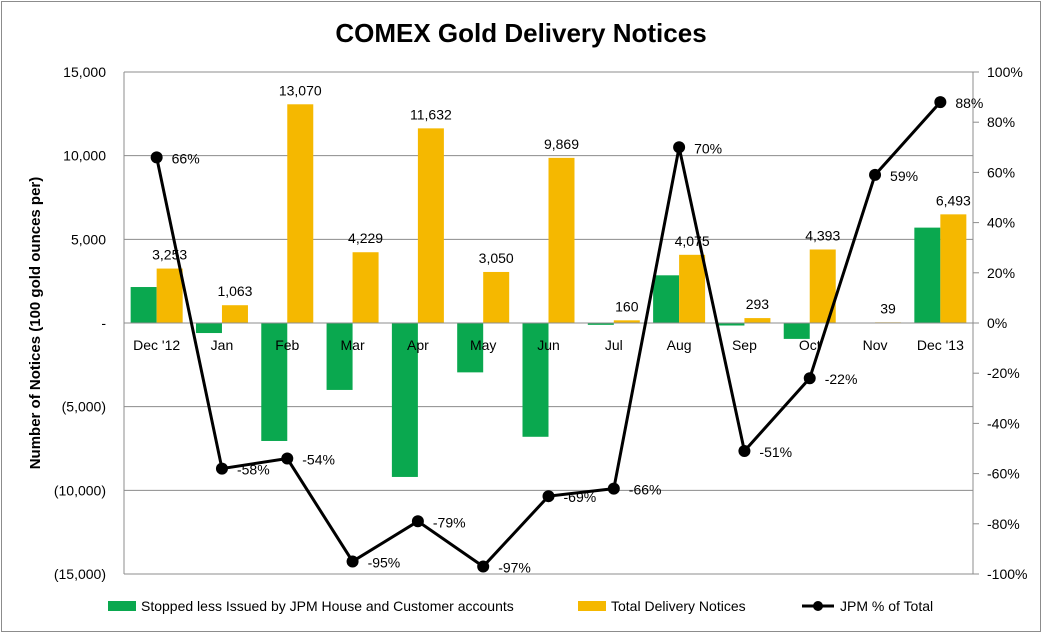  What do you see at coordinates (645, 490) in the screenshot?
I see `jpm-pct-label: -66%` at bounding box center [645, 490].